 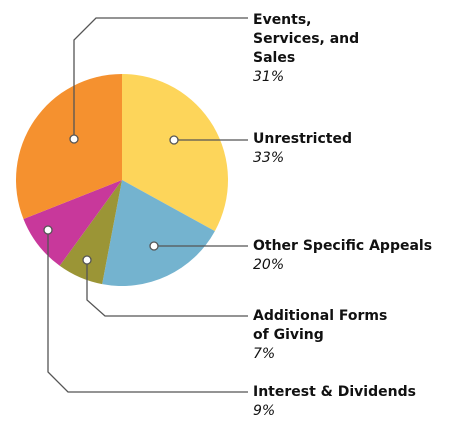 What do you see at coordinates (264, 411) in the screenshot?
I see `slice-value: 9%` at bounding box center [264, 411].